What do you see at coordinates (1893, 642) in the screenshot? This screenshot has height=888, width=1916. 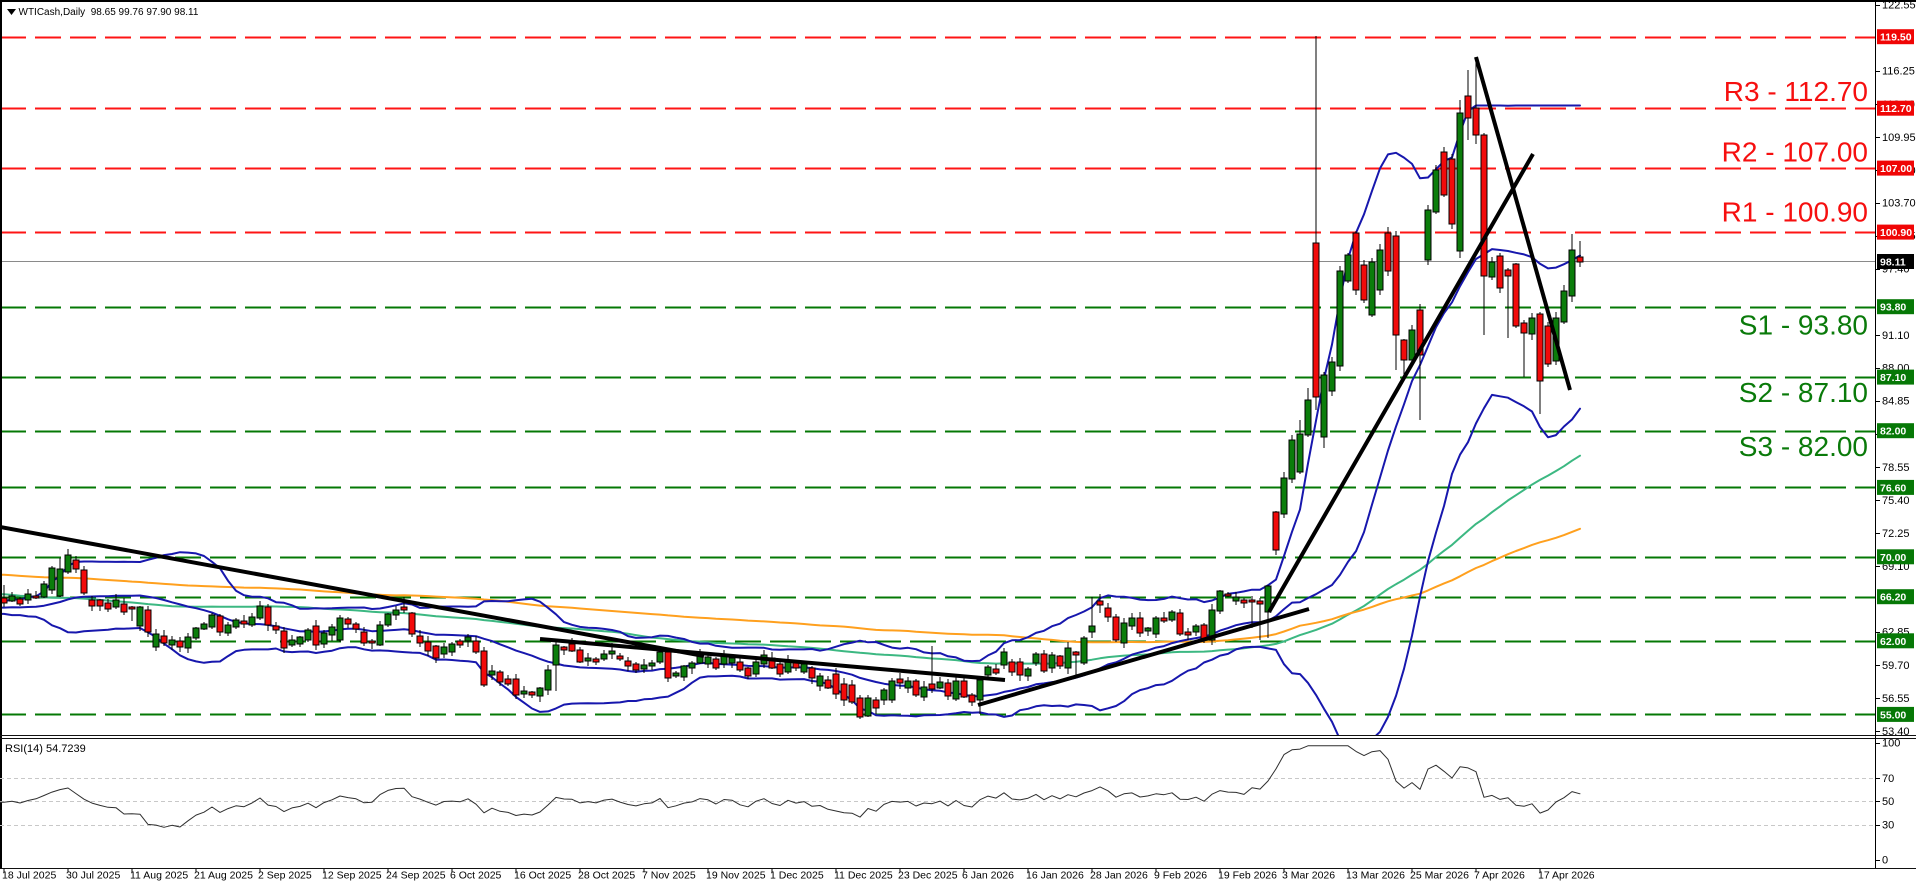 I see `svg-text: 62.00` at bounding box center [1893, 642].